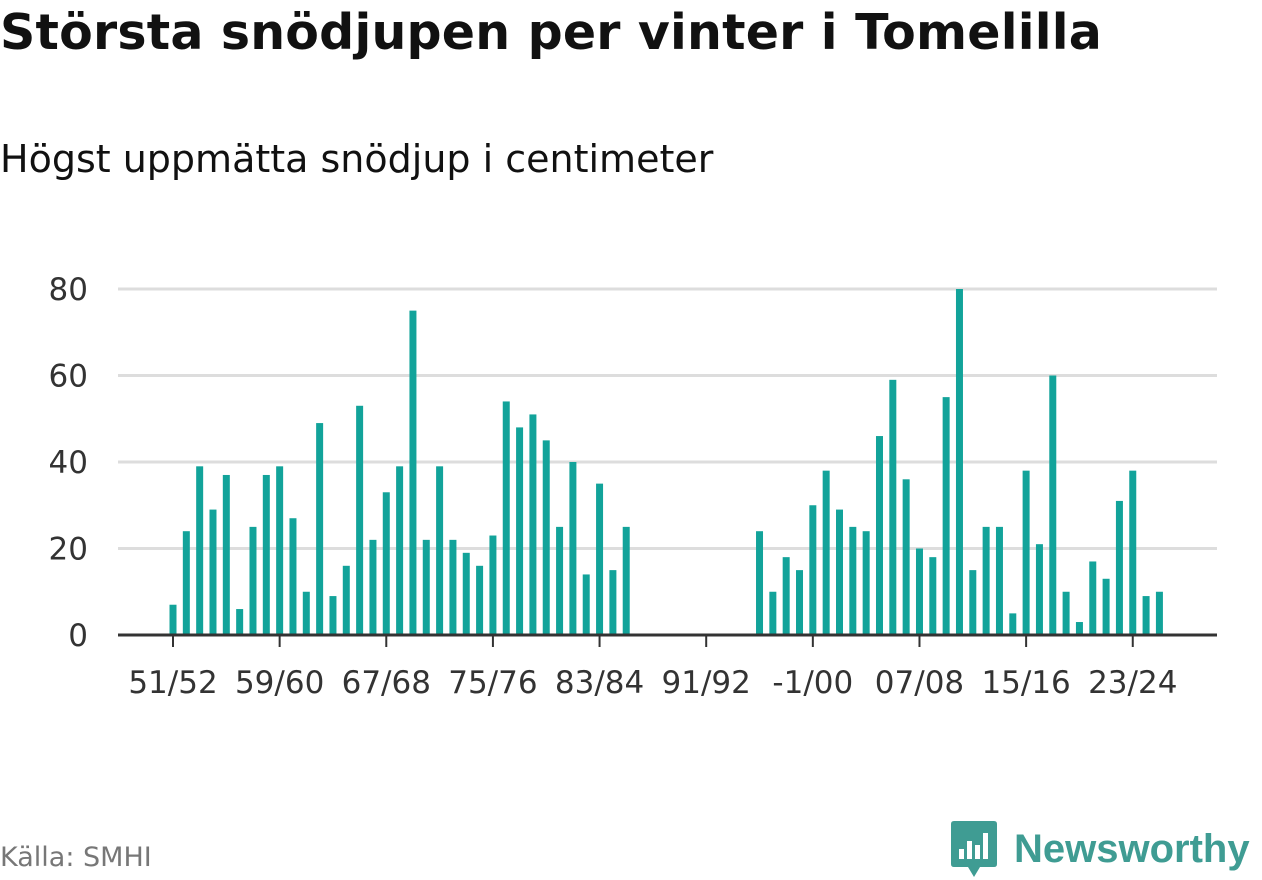  I want to click on y-tick-label: 40, so click(68, 463).